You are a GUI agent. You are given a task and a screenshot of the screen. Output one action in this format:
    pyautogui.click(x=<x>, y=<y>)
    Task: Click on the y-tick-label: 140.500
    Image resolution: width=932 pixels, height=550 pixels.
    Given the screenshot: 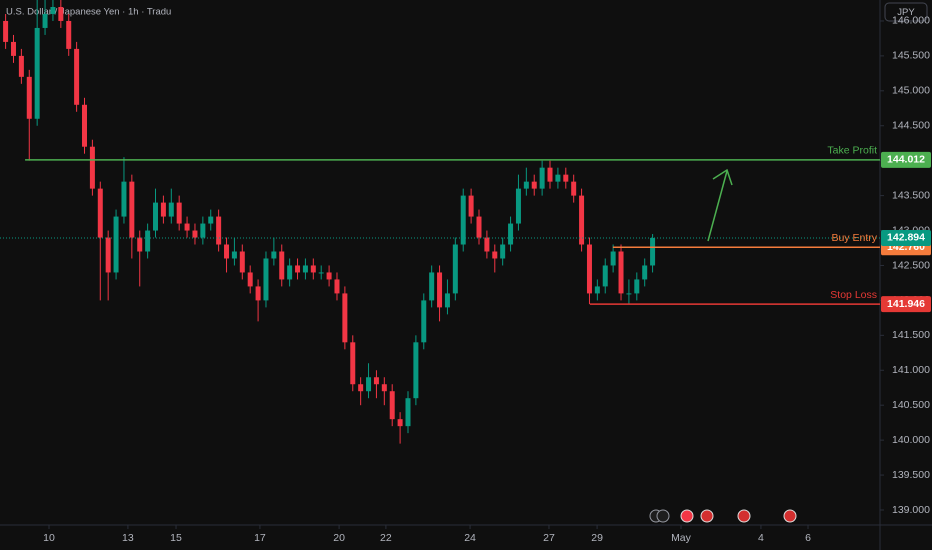 What is the action you would take?
    pyautogui.click(x=911, y=405)
    